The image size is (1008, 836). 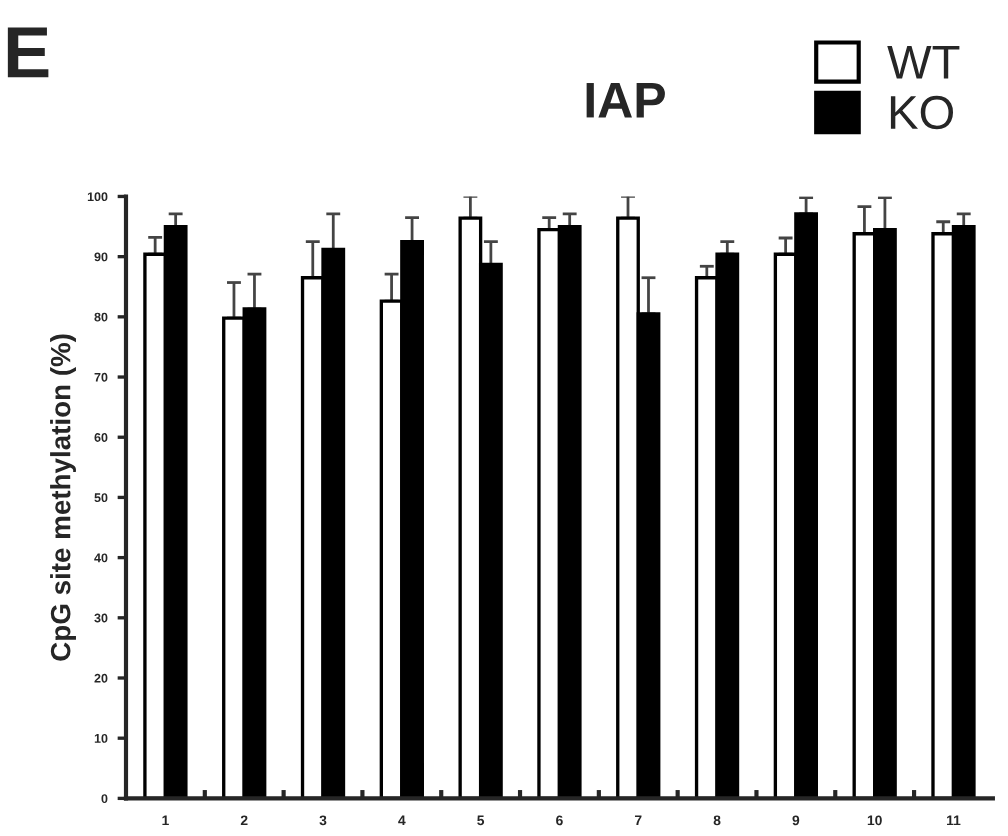 What do you see at coordinates (625, 100) in the screenshot?
I see `chart-title: IAP` at bounding box center [625, 100].